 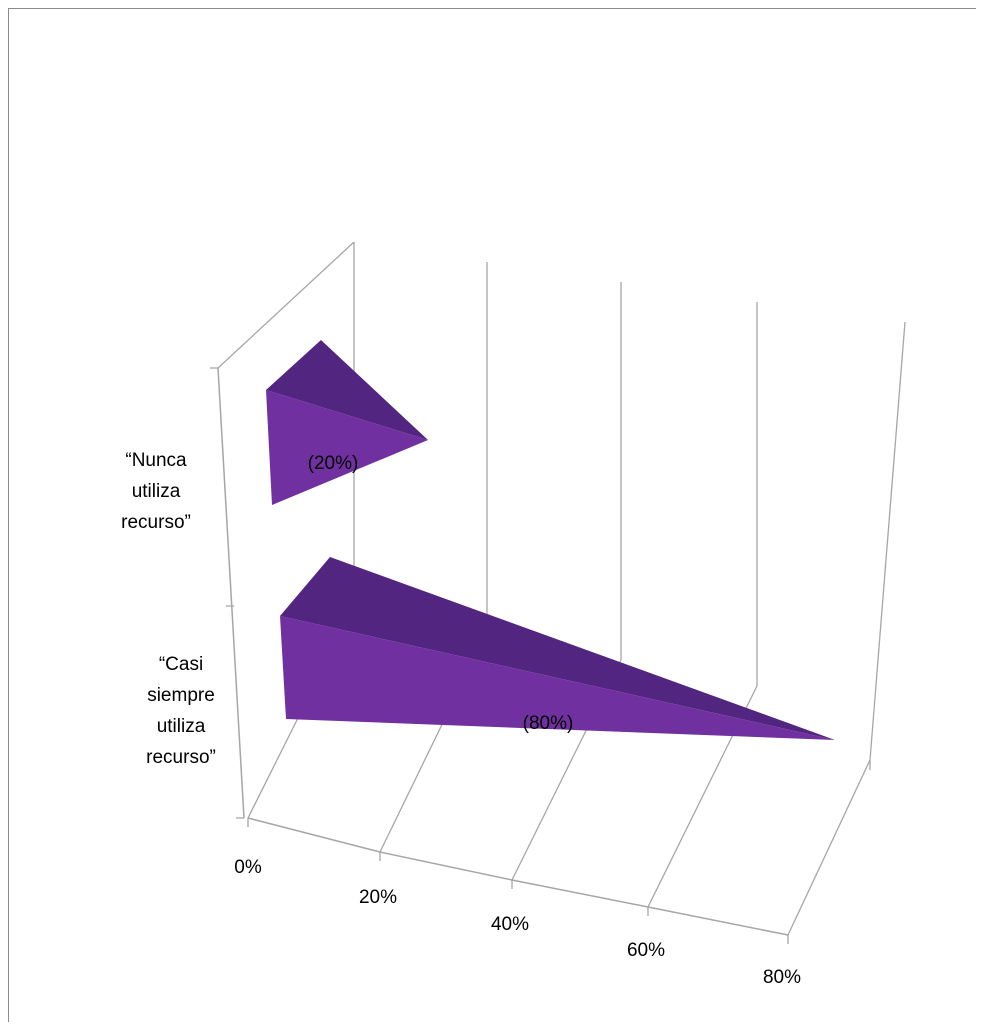 What do you see at coordinates (829, 847) in the screenshot?
I see `floor-side-edge` at bounding box center [829, 847].